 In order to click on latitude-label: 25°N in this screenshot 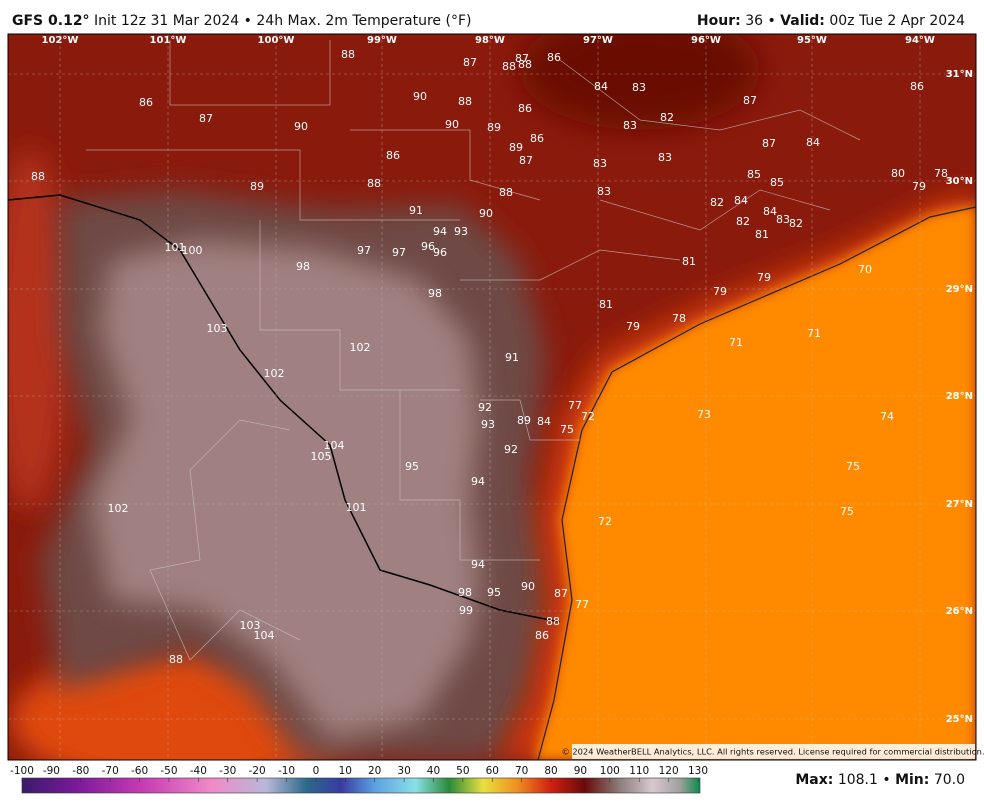, I will do `click(959, 719)`.